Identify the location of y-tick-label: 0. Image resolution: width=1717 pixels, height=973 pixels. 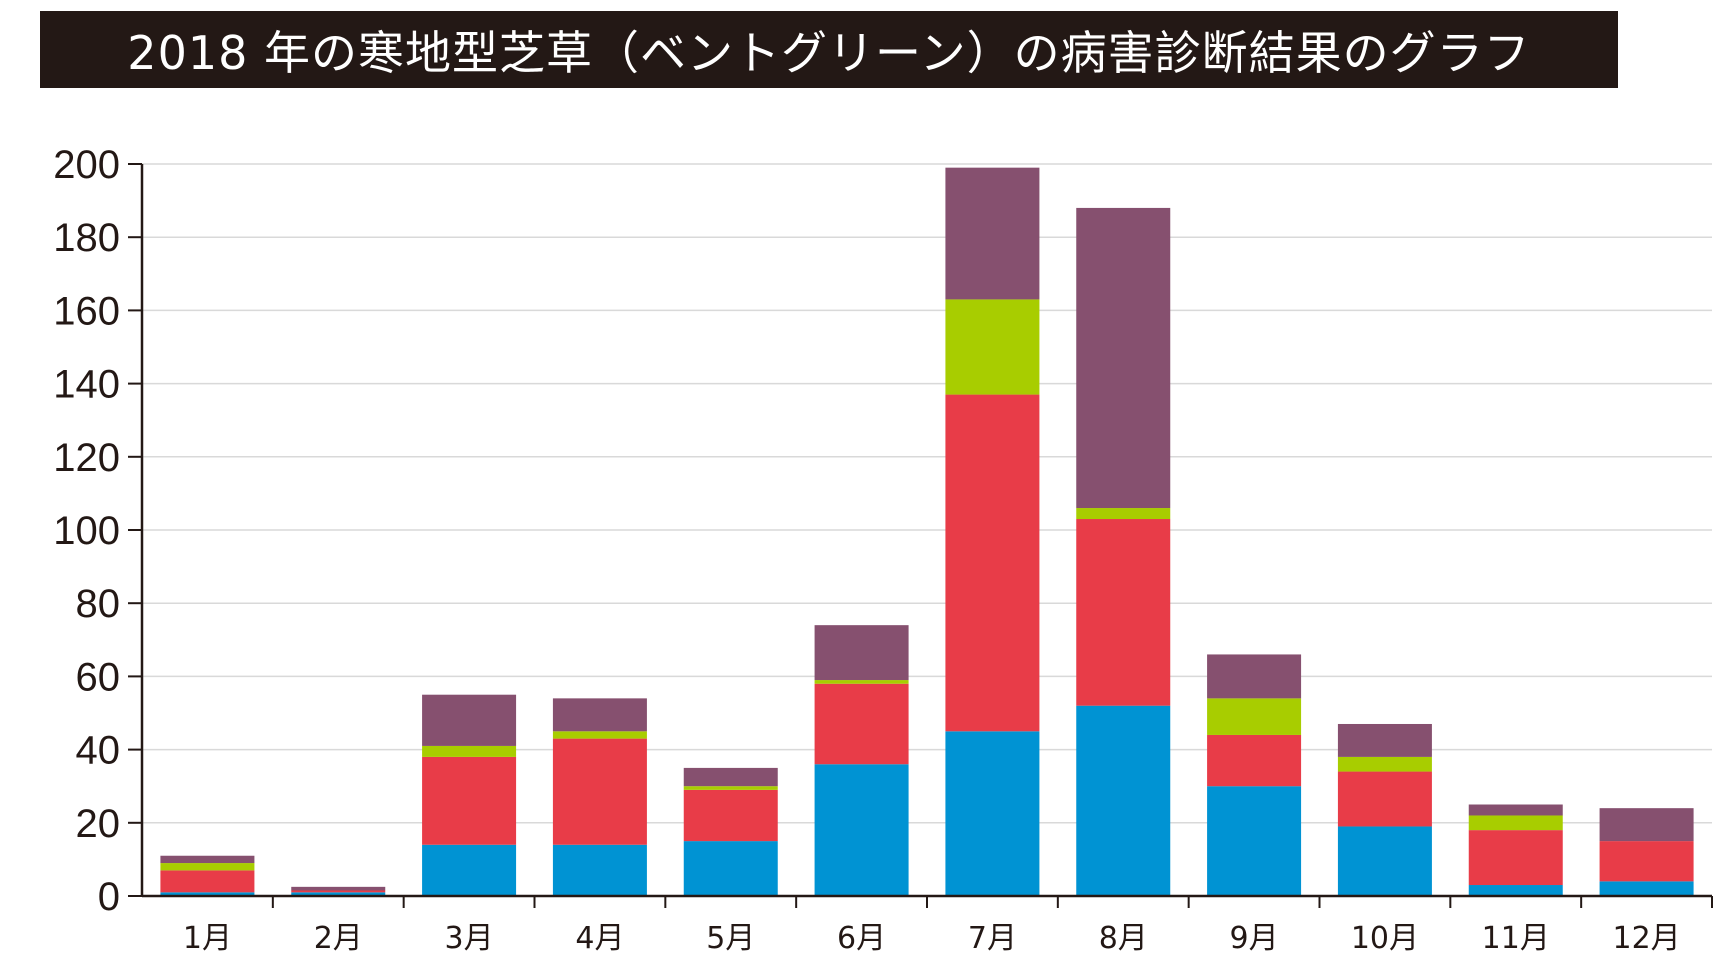
(109, 897).